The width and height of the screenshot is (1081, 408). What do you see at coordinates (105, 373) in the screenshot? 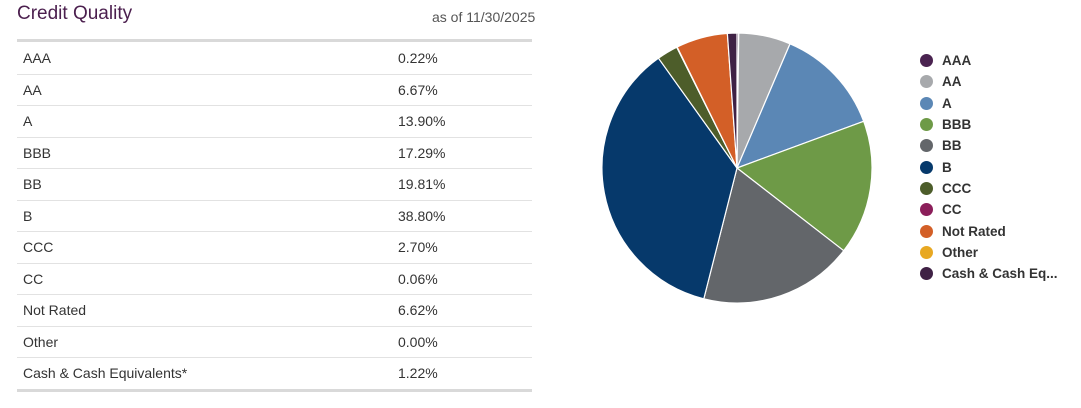
I see `rating-label: Cash & Cash Equivalents*` at bounding box center [105, 373].